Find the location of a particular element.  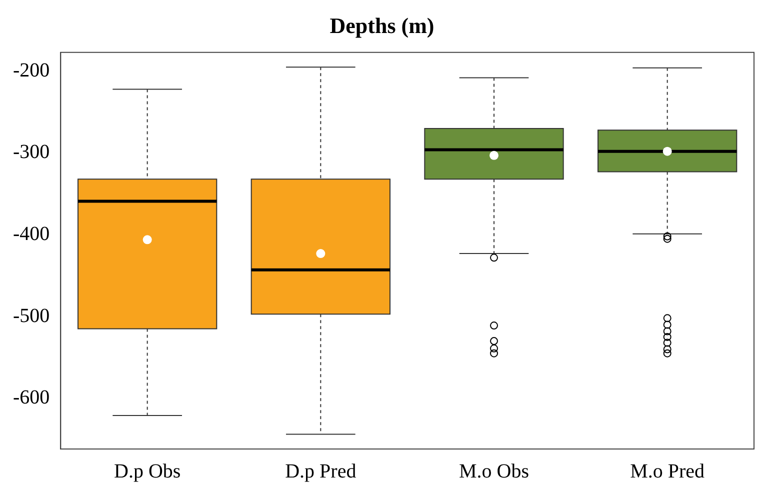

x-tick-label: D.p Obs is located at coordinates (147, 471).